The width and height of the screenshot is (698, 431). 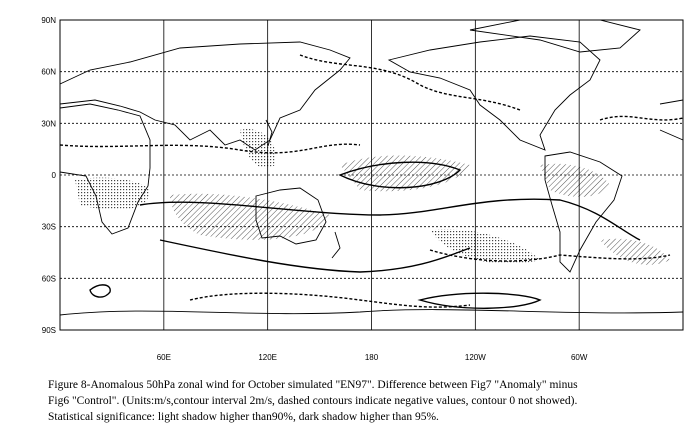 What do you see at coordinates (579, 357) in the screenshot?
I see `lon-label: 60W` at bounding box center [579, 357].